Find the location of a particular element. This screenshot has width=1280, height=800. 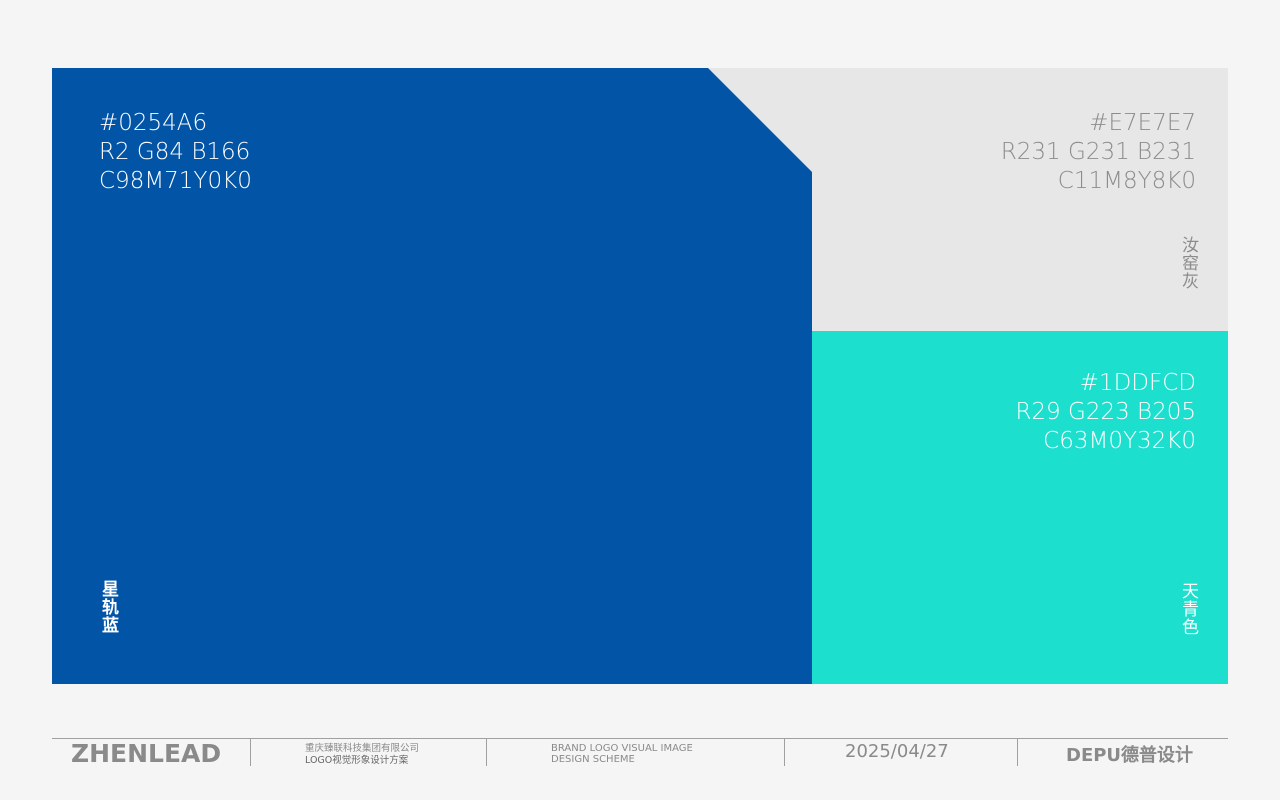

blue-codes: #0254A6 R2 G84 B166 C98M71Y0K0 is located at coordinates (175, 152).